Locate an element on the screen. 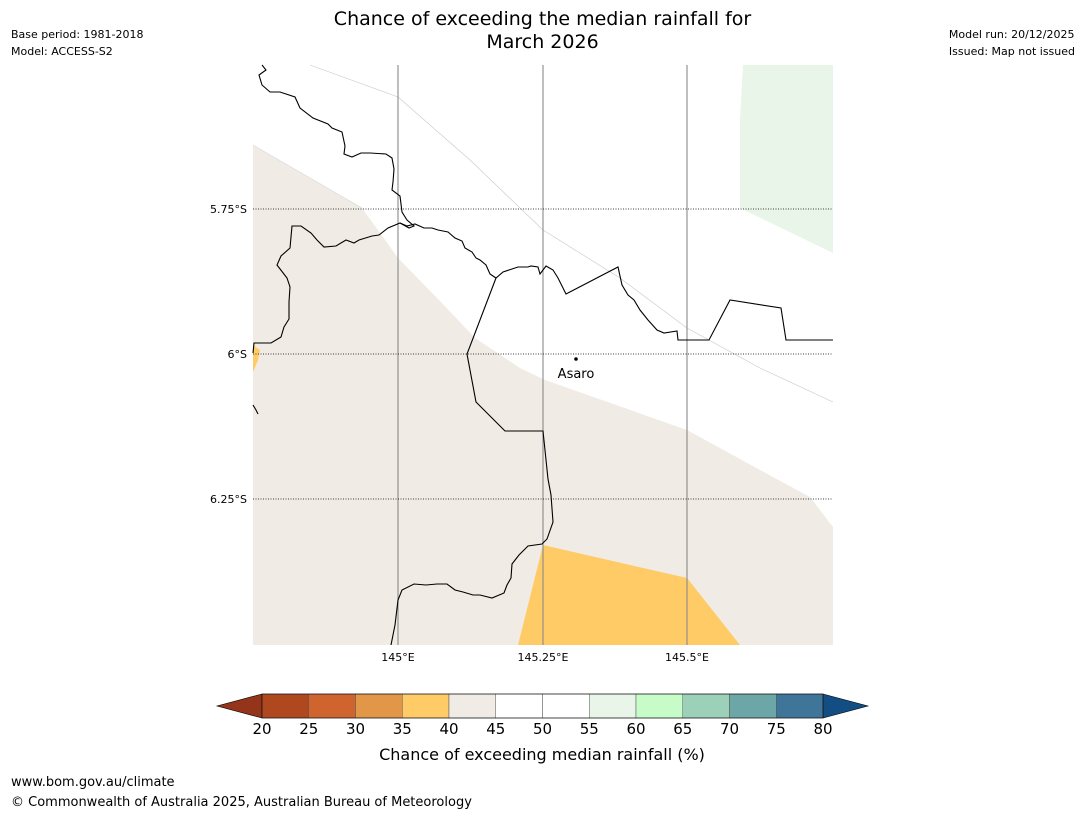 The width and height of the screenshot is (1085, 816). colorbar: 20 25 30 35 40 45 50 55 60 65 70 75 80 is located at coordinates (542, 715).